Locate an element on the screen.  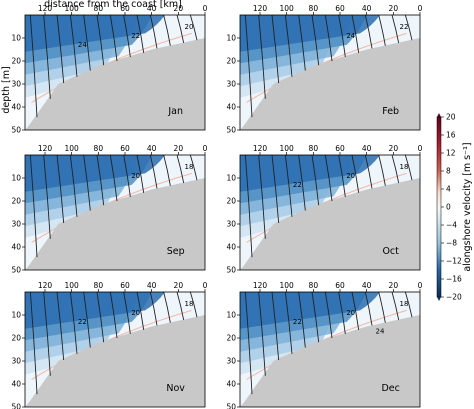
month-label: Jan is located at coordinates (175, 111).